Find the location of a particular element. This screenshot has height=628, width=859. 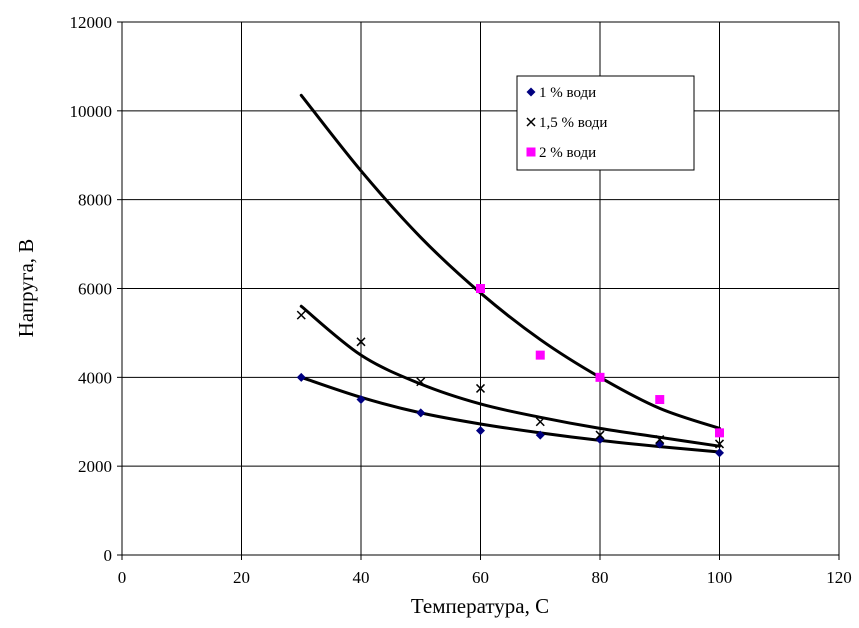

legend-label: 1 % води is located at coordinates (567, 93).